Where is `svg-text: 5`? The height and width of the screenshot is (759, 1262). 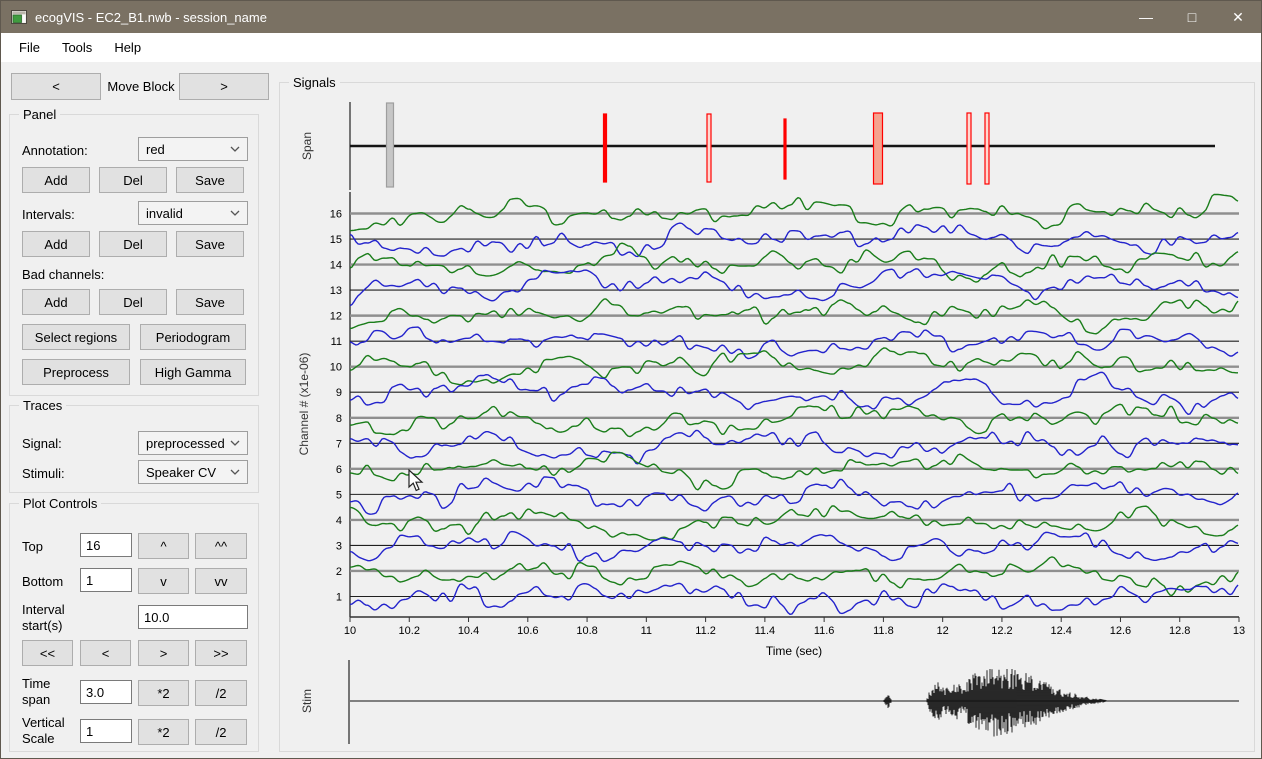 svg-text: 5 is located at coordinates (339, 495).